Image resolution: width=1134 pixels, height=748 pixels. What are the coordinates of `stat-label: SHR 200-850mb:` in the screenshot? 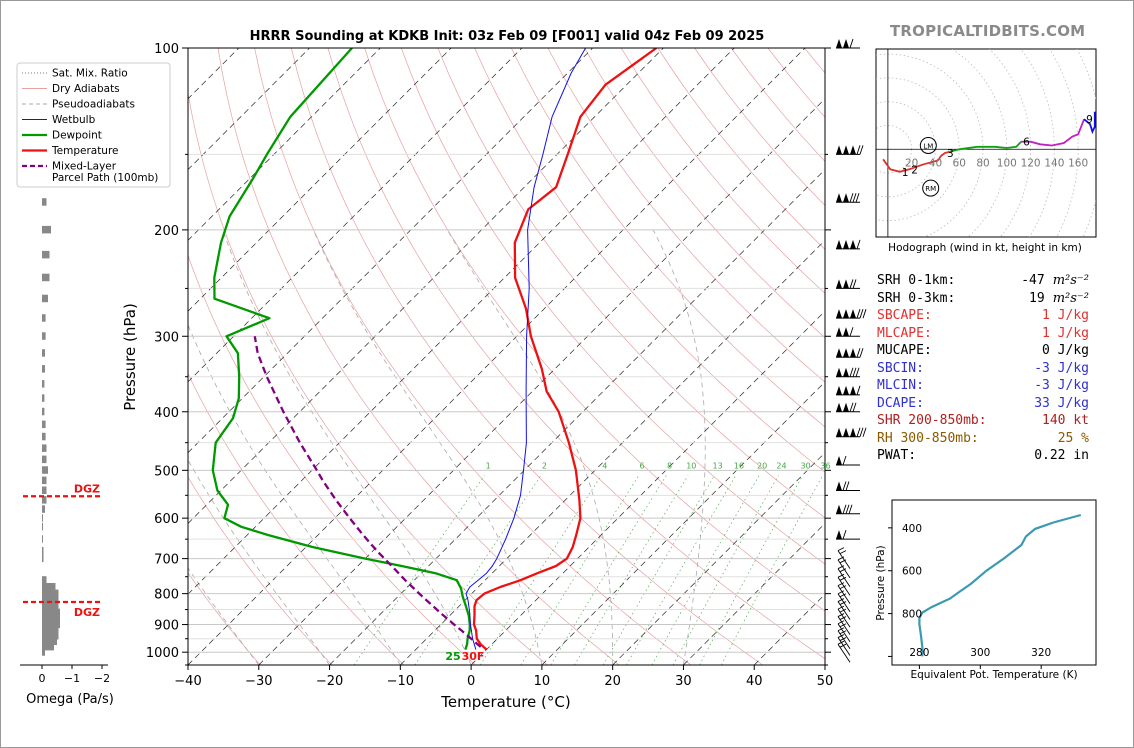 It's located at (932, 420).